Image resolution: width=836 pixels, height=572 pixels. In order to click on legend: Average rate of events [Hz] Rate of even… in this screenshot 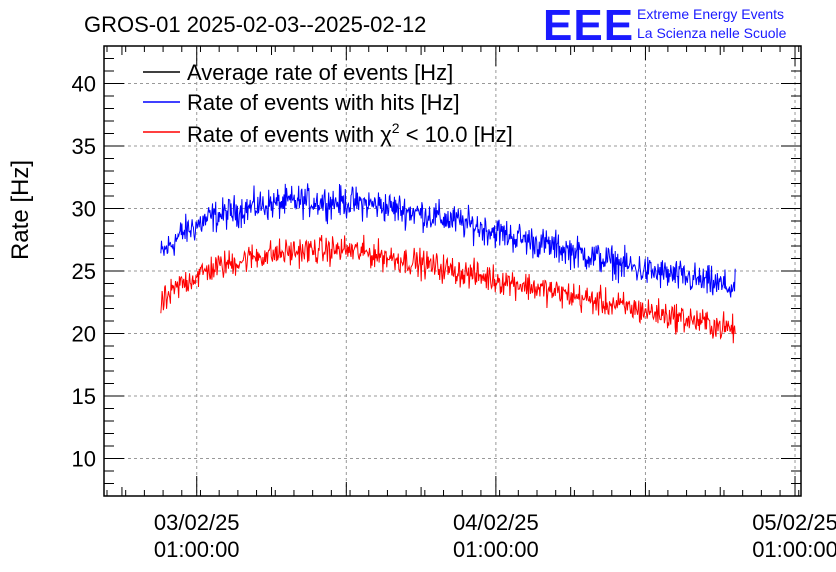, I will do `click(328, 103)`.